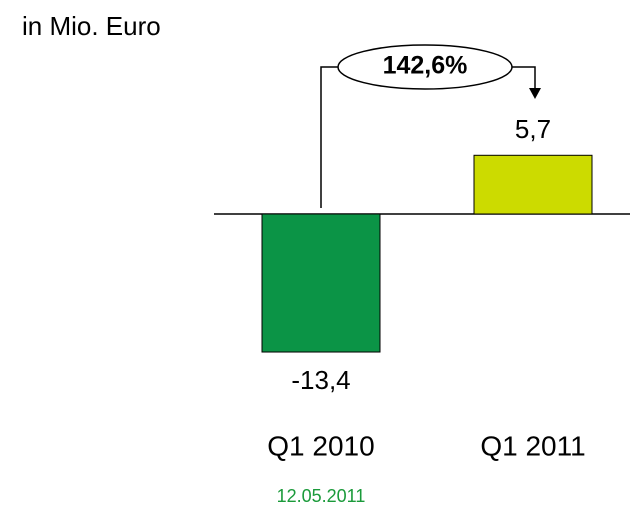 The image size is (630, 508). I want to click on value-label: 5,7, so click(533, 129).